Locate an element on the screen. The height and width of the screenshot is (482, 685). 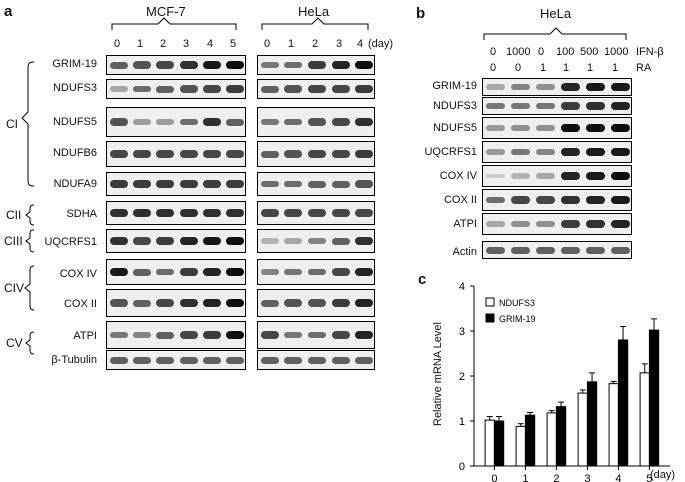
ifn-value-2: 0 is located at coordinates (541, 52).